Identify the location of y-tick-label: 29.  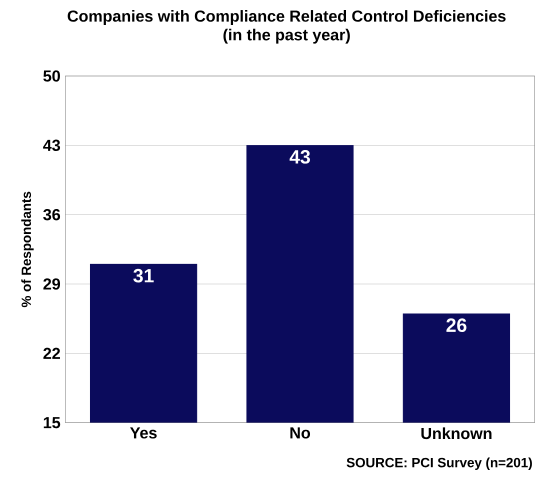
(51, 284).